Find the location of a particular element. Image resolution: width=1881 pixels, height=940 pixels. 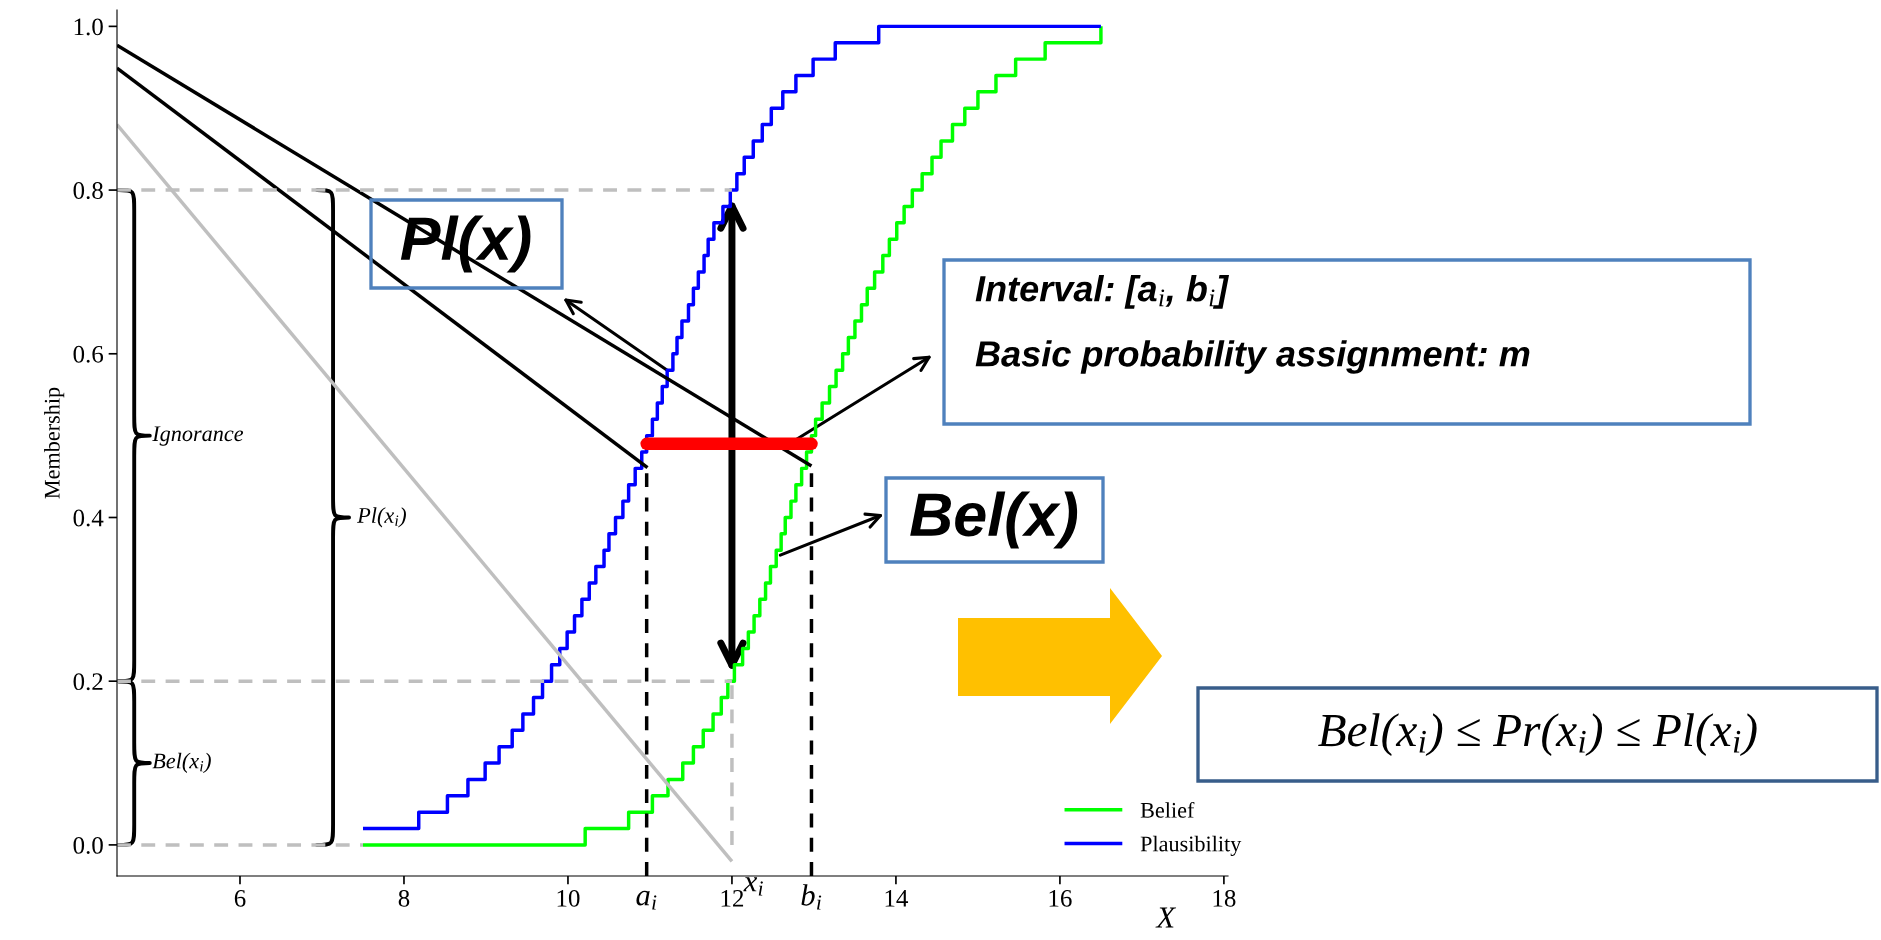

annotation: Interval: [a$_{i}$, b$_{i}$] is located at coordinates (1102, 292).